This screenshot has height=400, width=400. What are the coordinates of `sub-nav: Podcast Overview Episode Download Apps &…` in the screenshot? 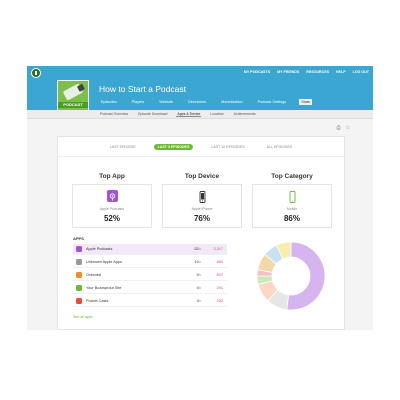 It's located at (200, 114).